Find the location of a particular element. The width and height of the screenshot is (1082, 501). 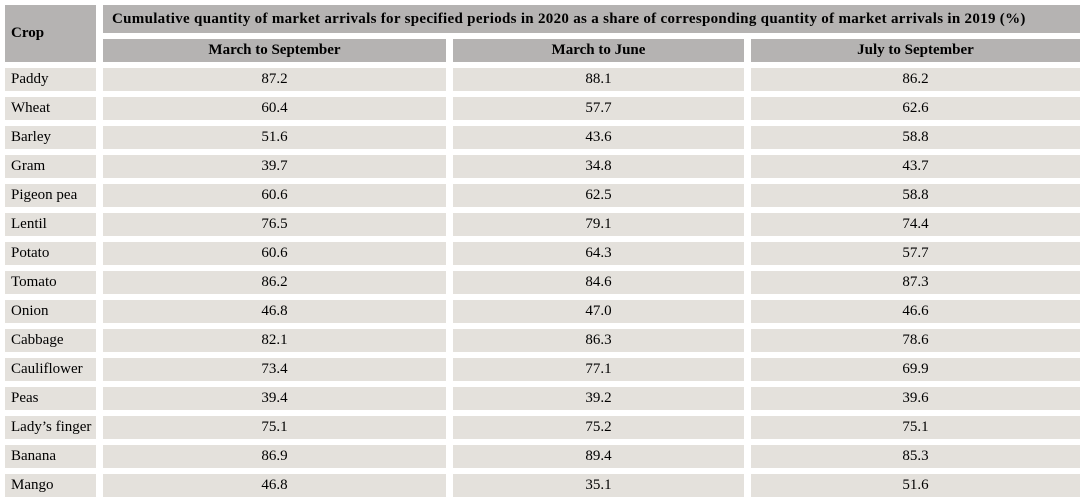

value-cell-july-to-september: 51.6 is located at coordinates (915, 485).